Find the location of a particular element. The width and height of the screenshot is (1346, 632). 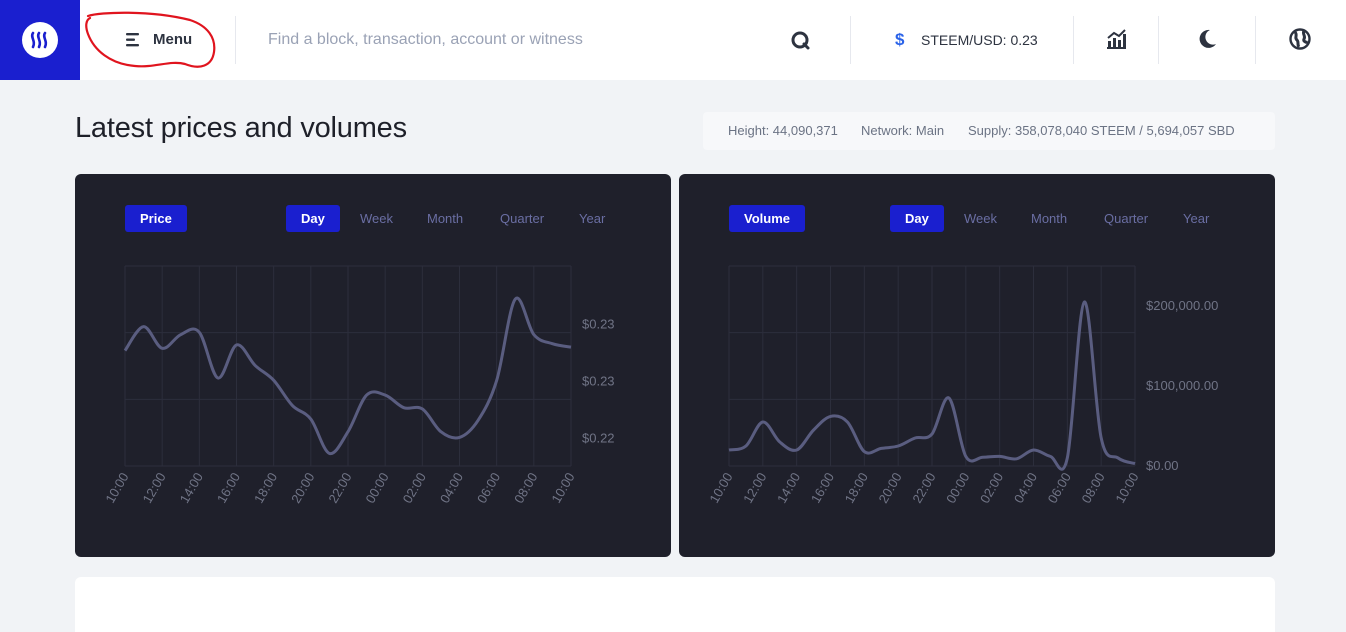

price-period-day: Day is located at coordinates (313, 218).